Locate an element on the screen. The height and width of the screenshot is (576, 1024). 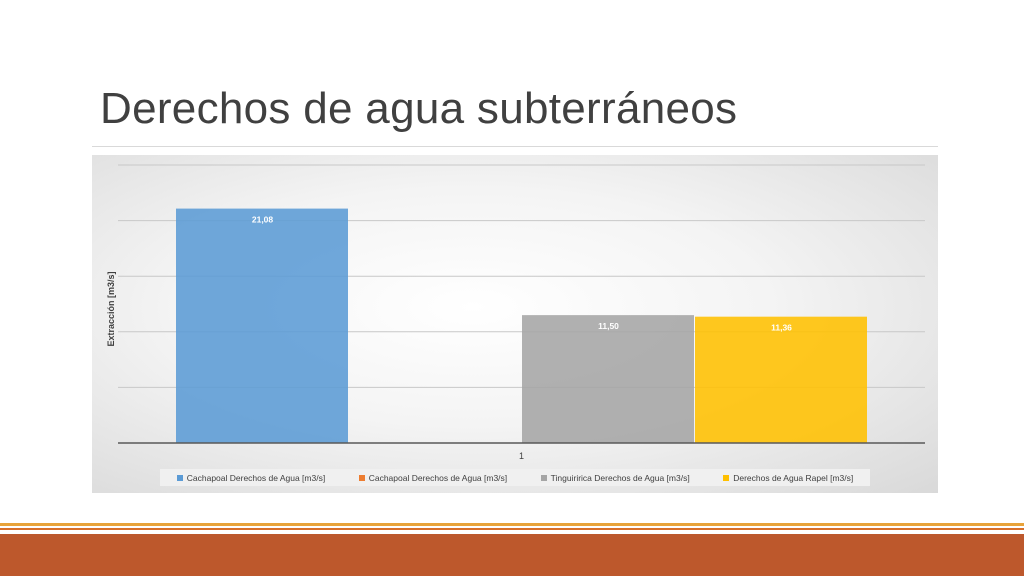
data-label: 11,36 is located at coordinates (781, 328).